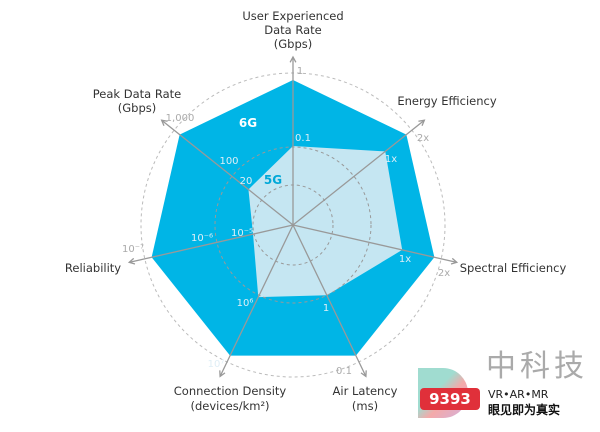  Describe the element at coordinates (292, 30) in the screenshot. I see `axis-label-0: Data Rate` at that location.